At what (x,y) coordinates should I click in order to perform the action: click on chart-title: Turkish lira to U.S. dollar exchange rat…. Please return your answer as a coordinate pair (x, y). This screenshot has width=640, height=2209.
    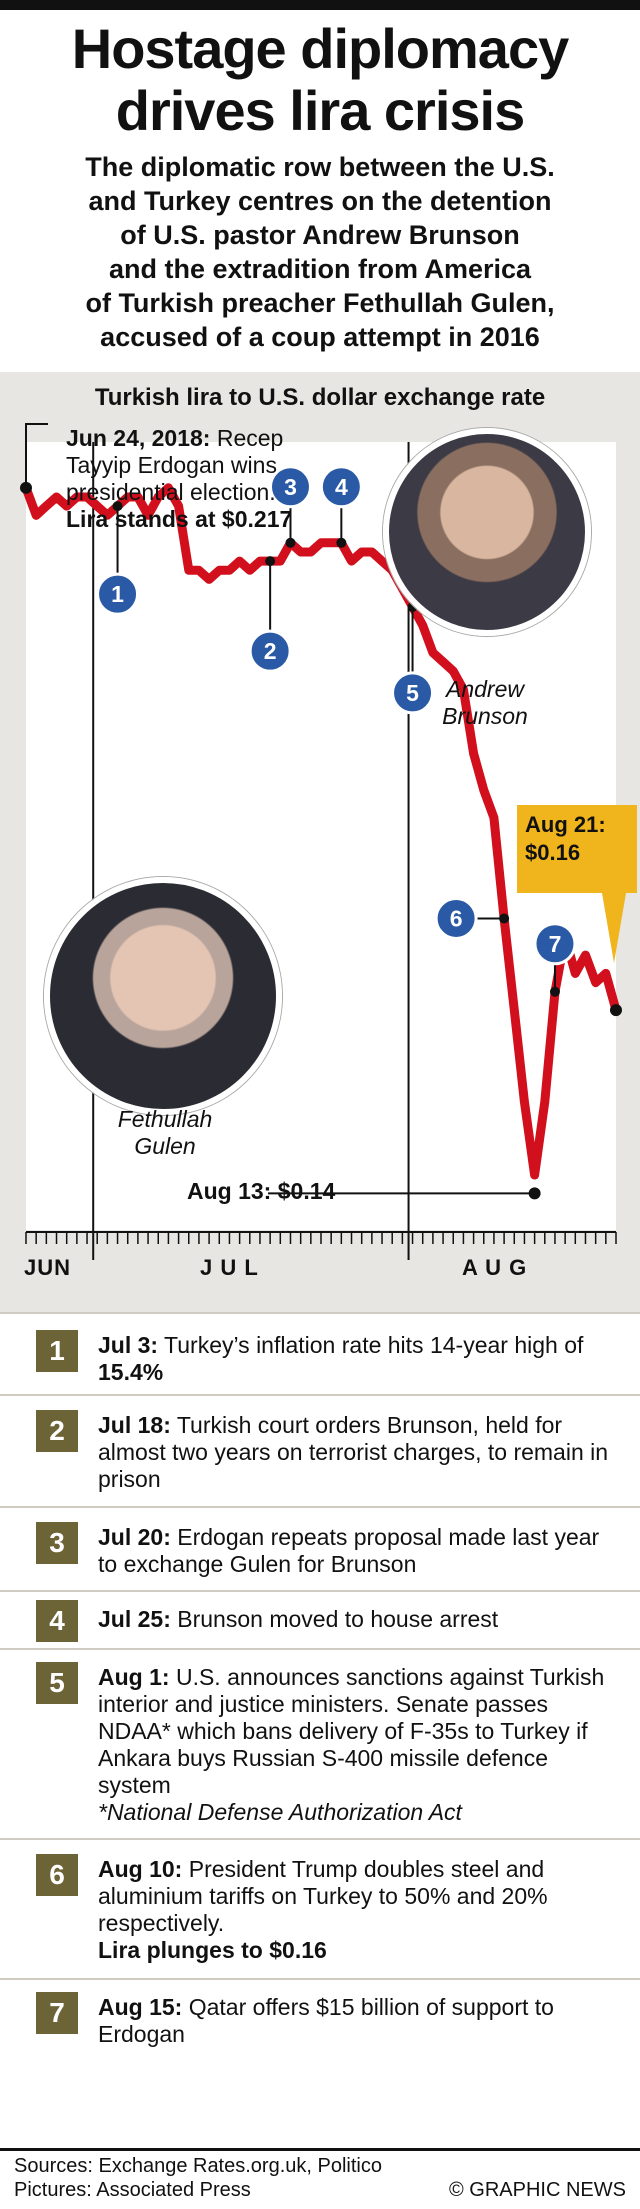
    Looking at the image, I should click on (320, 397).